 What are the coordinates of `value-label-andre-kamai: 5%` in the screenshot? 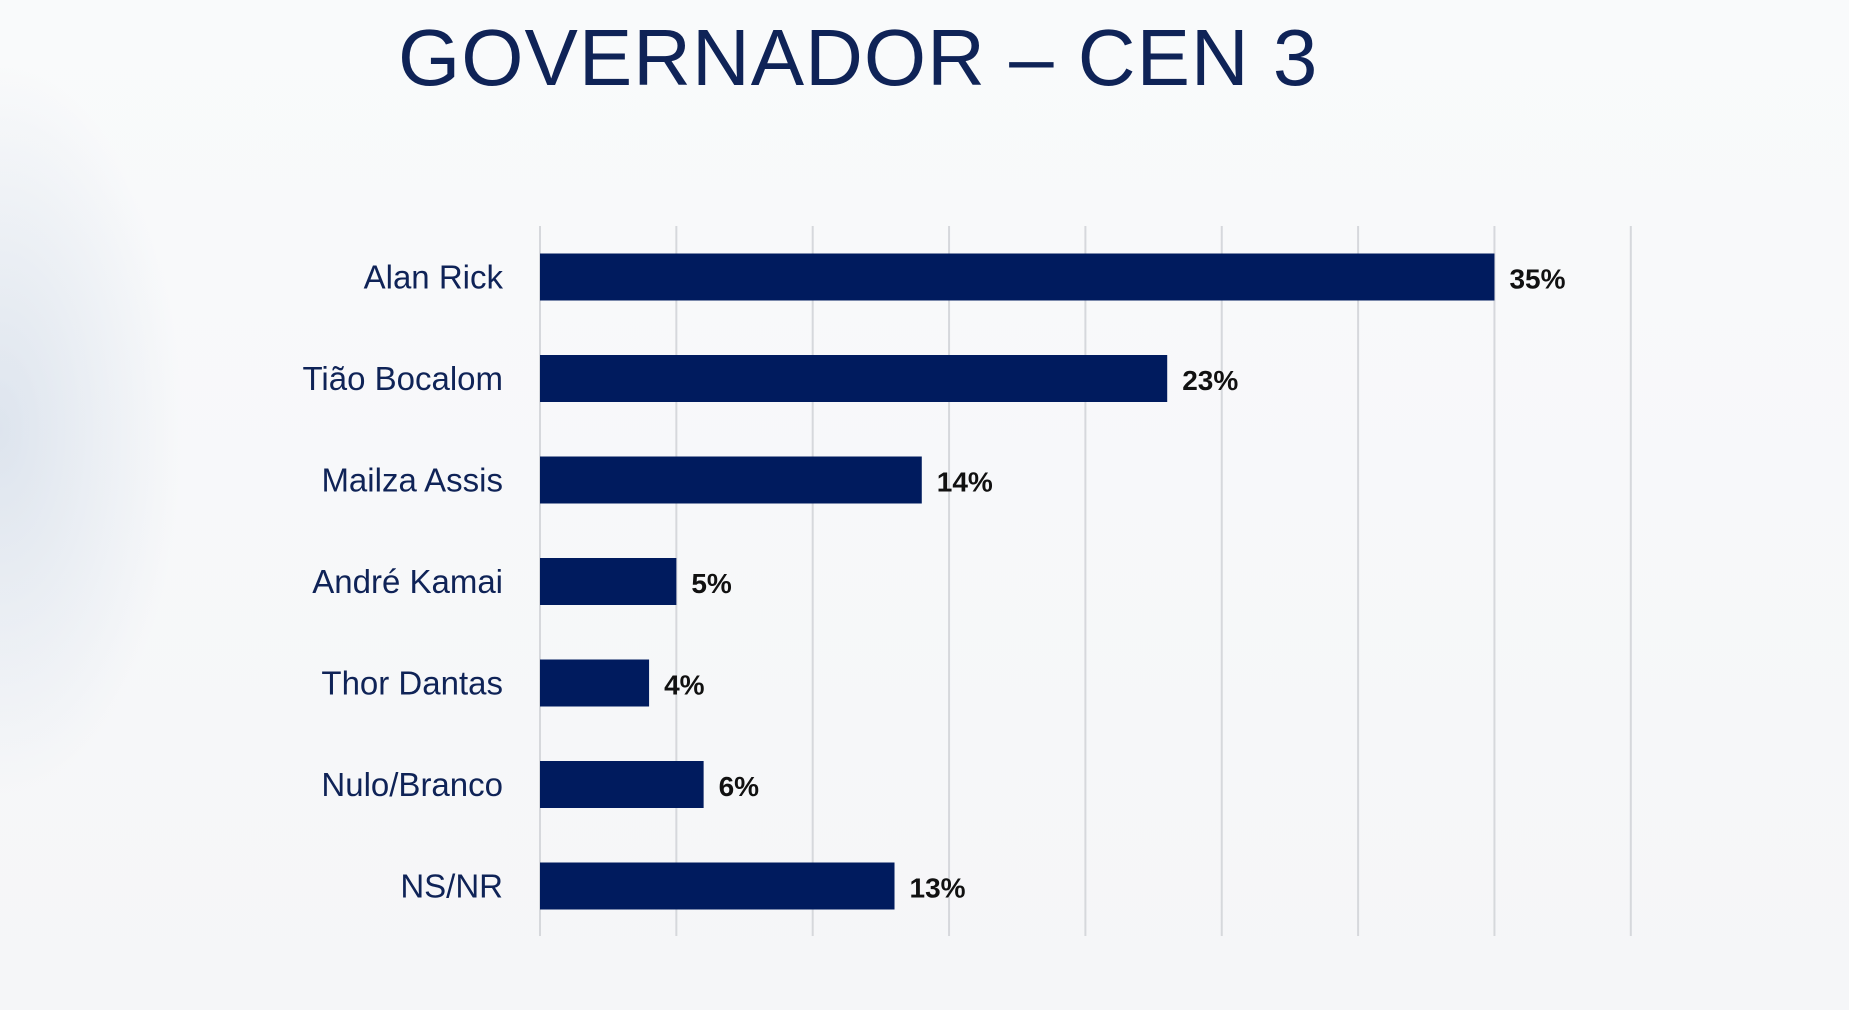 It's located at (711, 583).